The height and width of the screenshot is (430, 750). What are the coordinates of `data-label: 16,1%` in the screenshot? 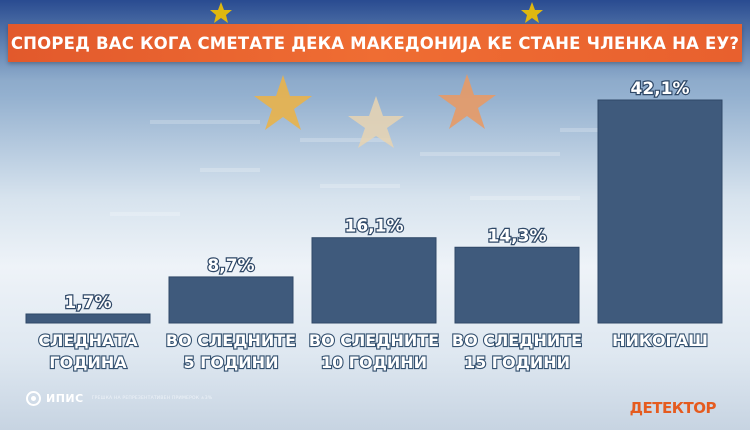 It's located at (374, 227).